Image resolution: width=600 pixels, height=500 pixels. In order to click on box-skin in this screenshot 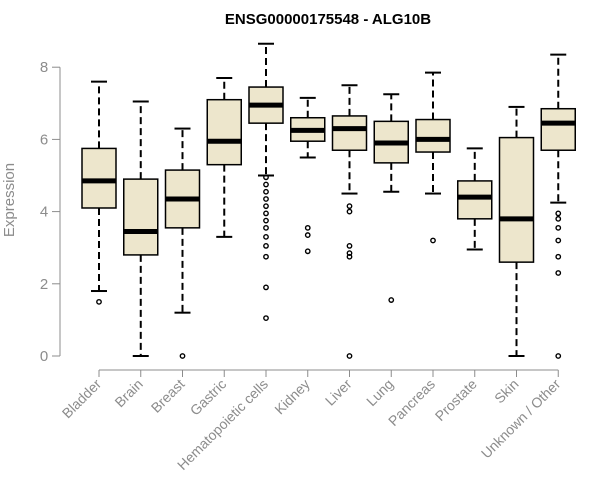, I will do `click(516, 231)`.